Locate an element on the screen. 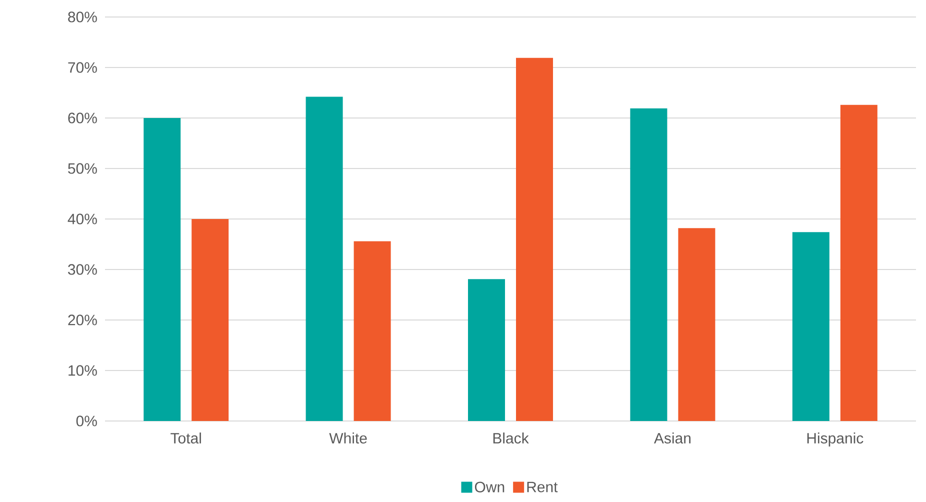  y-tick-label: 80% is located at coordinates (82, 17).